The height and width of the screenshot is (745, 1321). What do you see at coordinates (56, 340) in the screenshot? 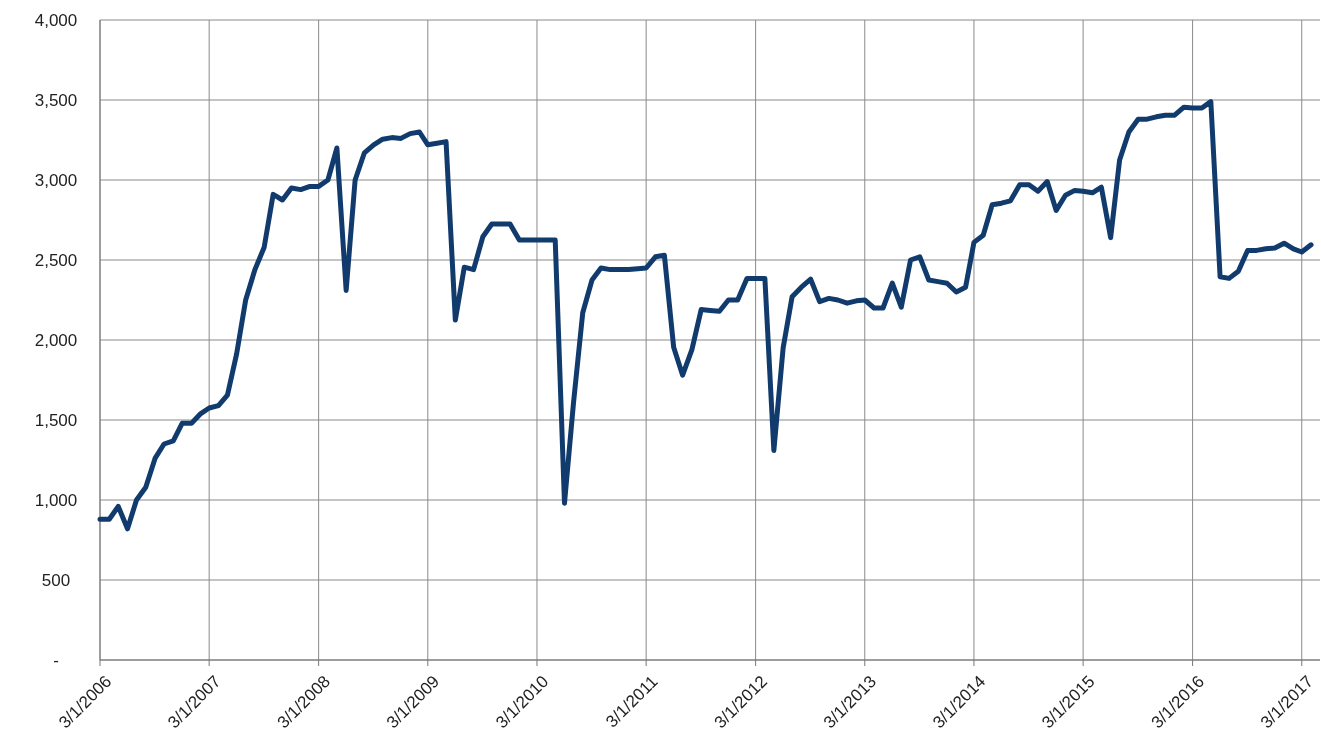
I see `y-tick-label: 2,000` at bounding box center [56, 340].